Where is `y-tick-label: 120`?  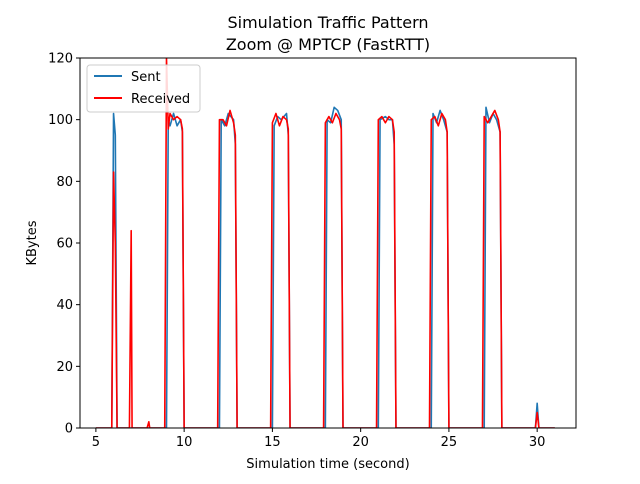
y-tick-label: 120 is located at coordinates (60, 59).